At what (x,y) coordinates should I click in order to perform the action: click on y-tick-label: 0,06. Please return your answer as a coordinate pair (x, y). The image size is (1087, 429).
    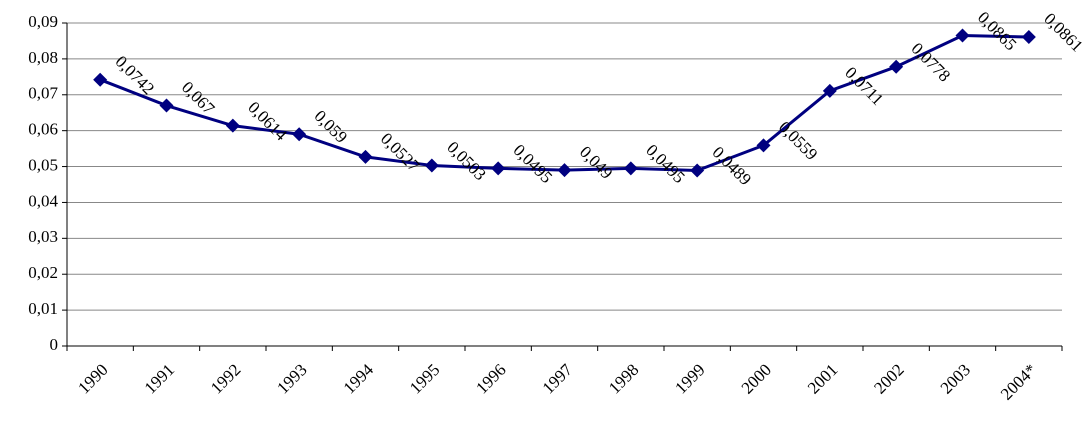
    Looking at the image, I should click on (43, 129).